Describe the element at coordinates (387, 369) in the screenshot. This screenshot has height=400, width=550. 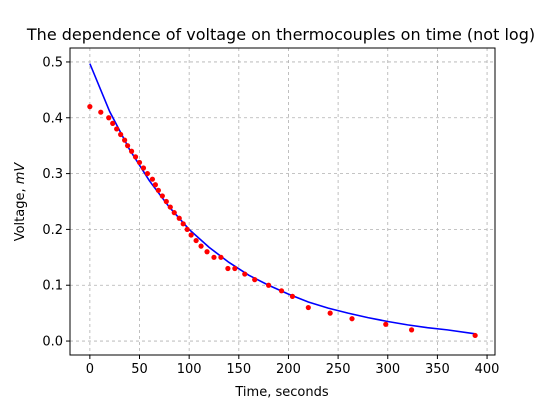
I see `x-tick-label: 300` at that location.